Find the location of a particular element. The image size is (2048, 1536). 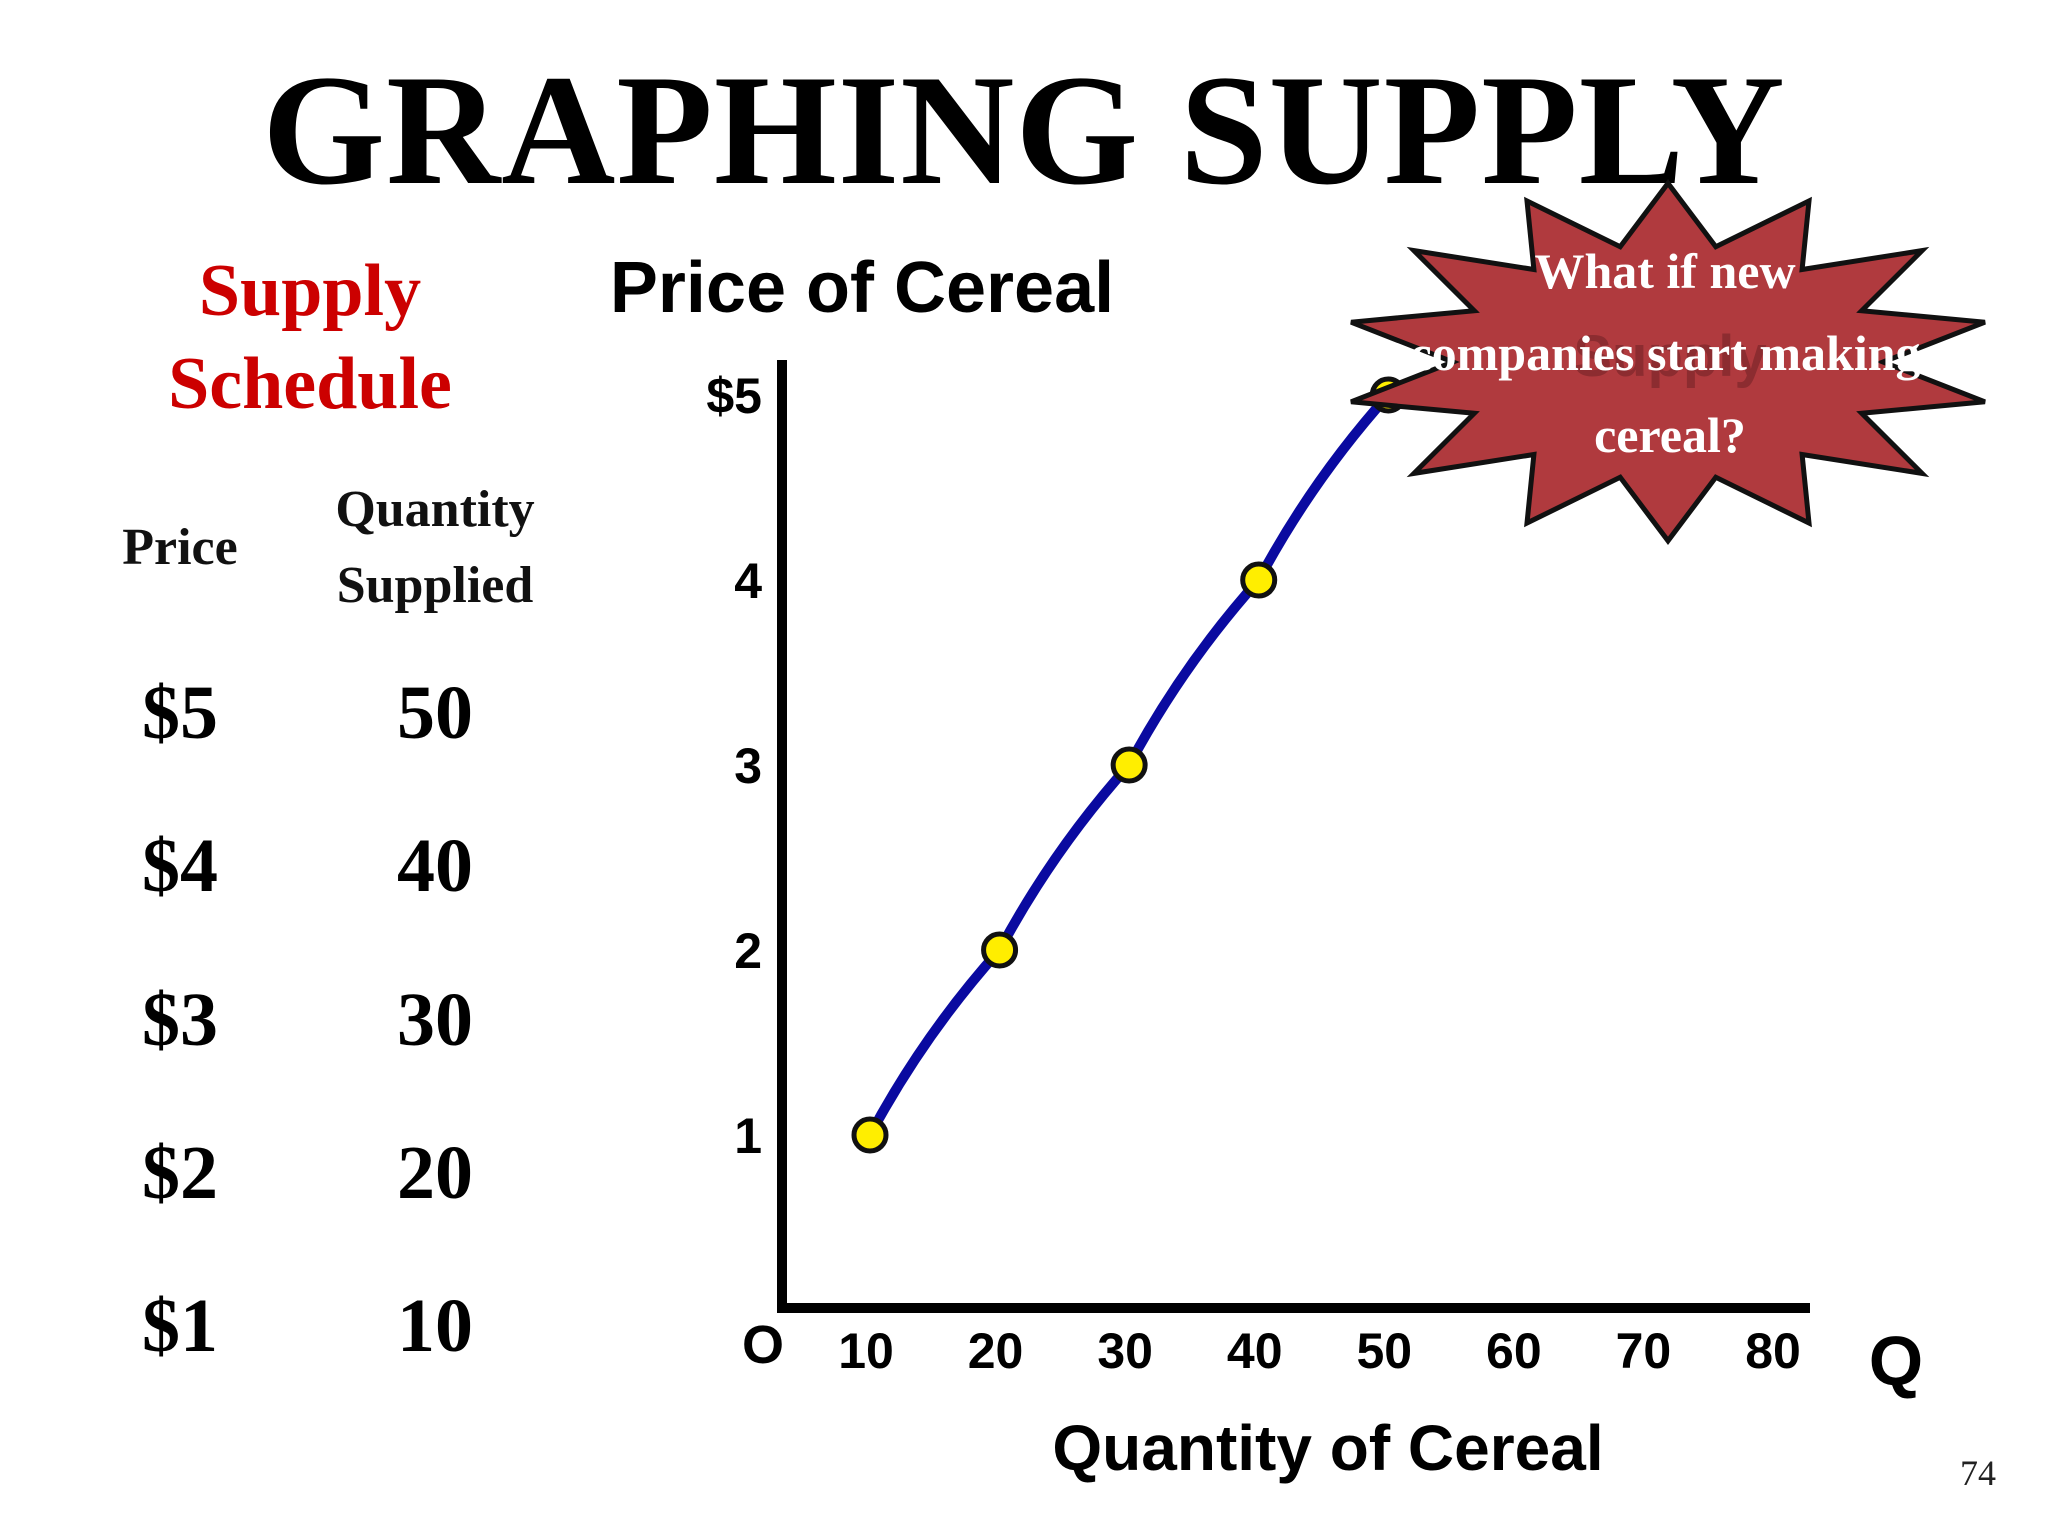

x-tick-label: 50 is located at coordinates (1384, 1351).